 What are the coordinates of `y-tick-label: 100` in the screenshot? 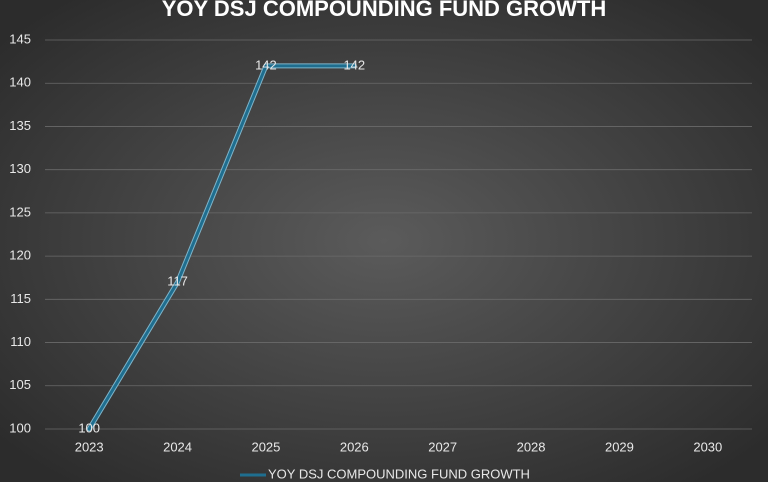 It's located at (20, 427).